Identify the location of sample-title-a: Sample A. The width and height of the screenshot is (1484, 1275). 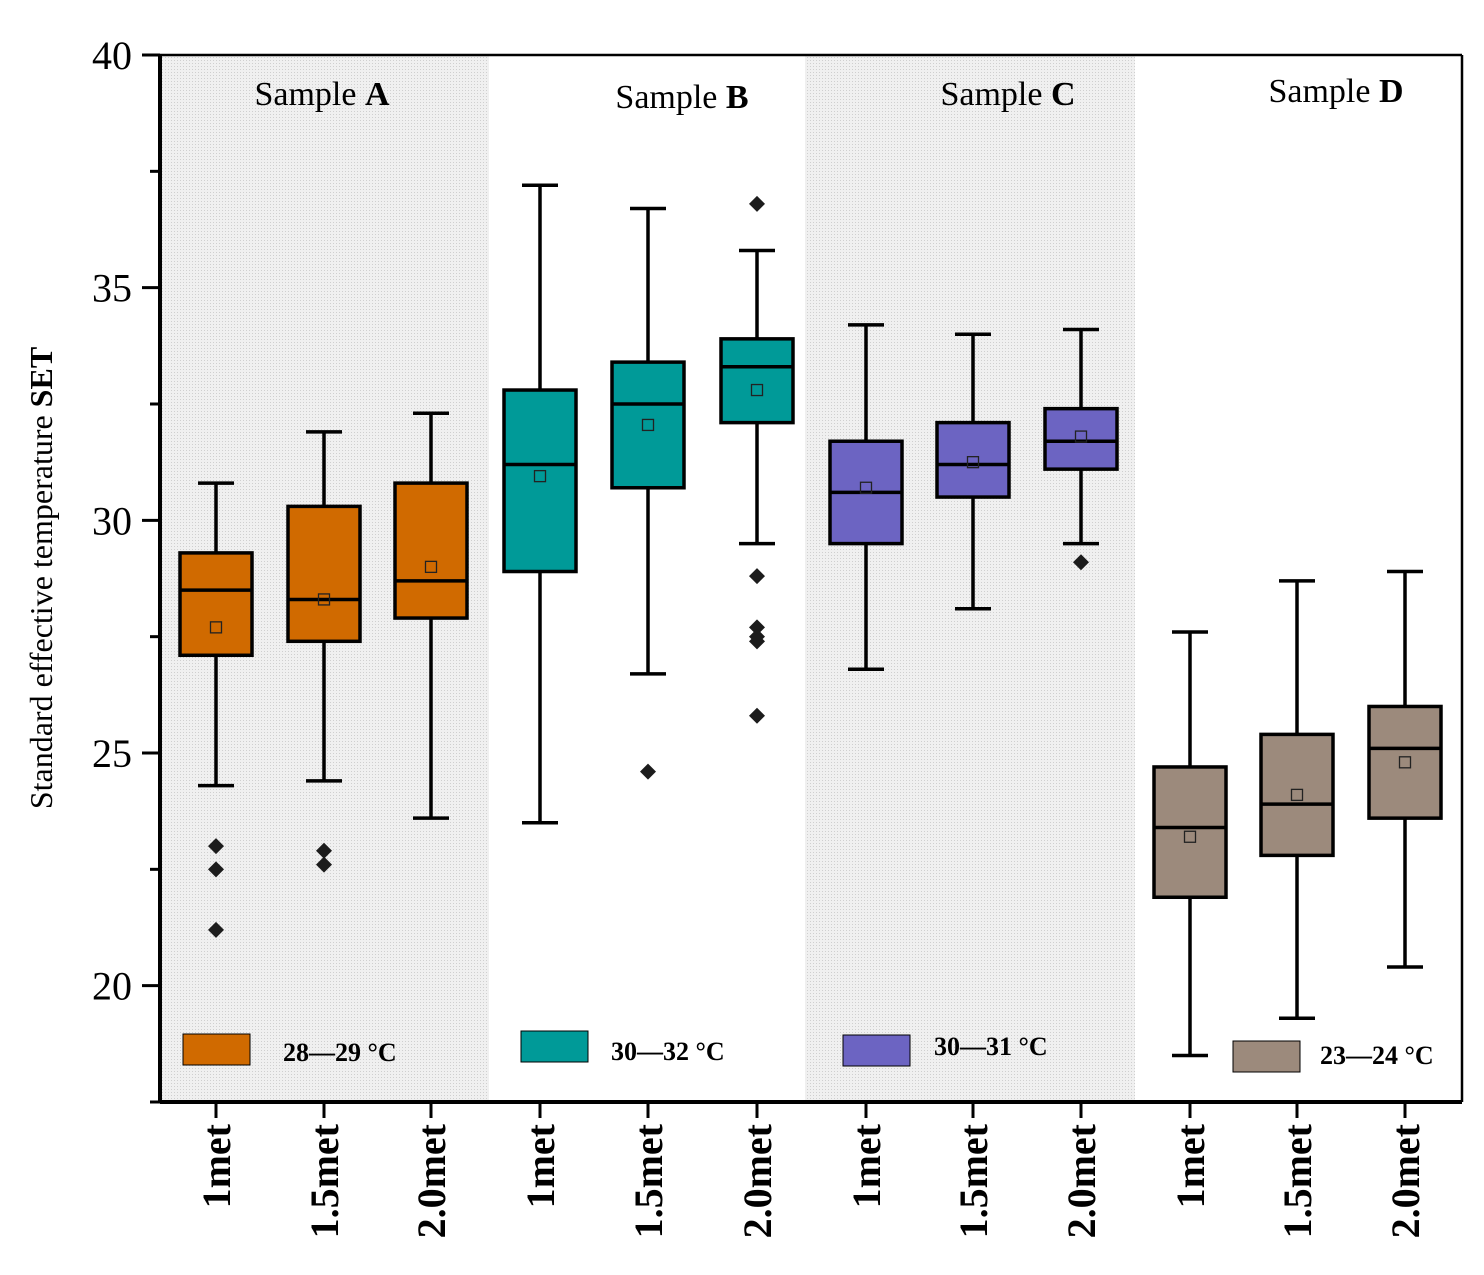
(321, 94).